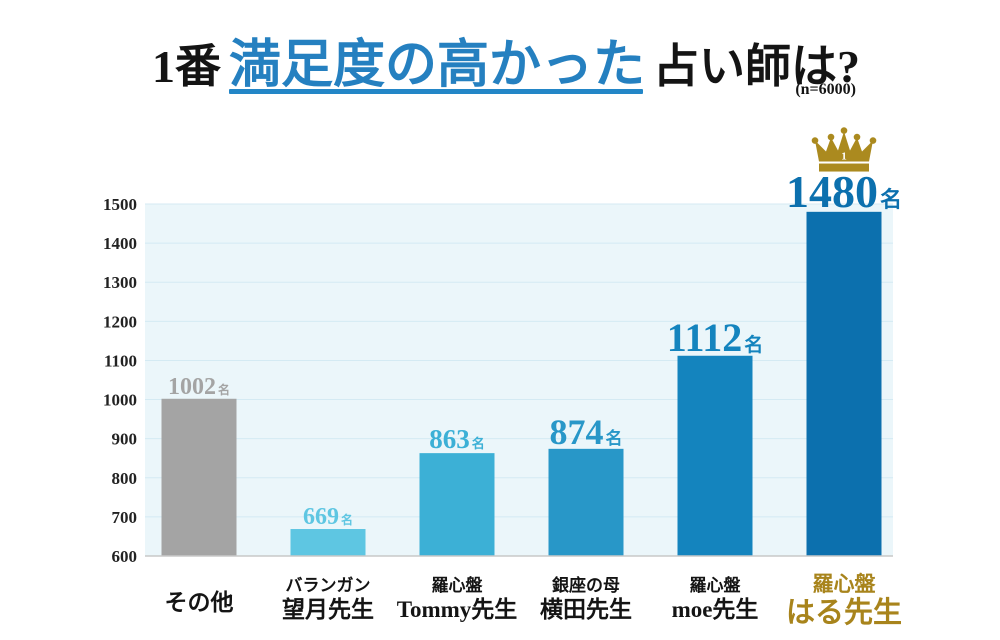 This screenshot has height=640, width=1000. Describe the element at coordinates (457, 609) in the screenshot. I see `category-label: Tommy先生` at that location.